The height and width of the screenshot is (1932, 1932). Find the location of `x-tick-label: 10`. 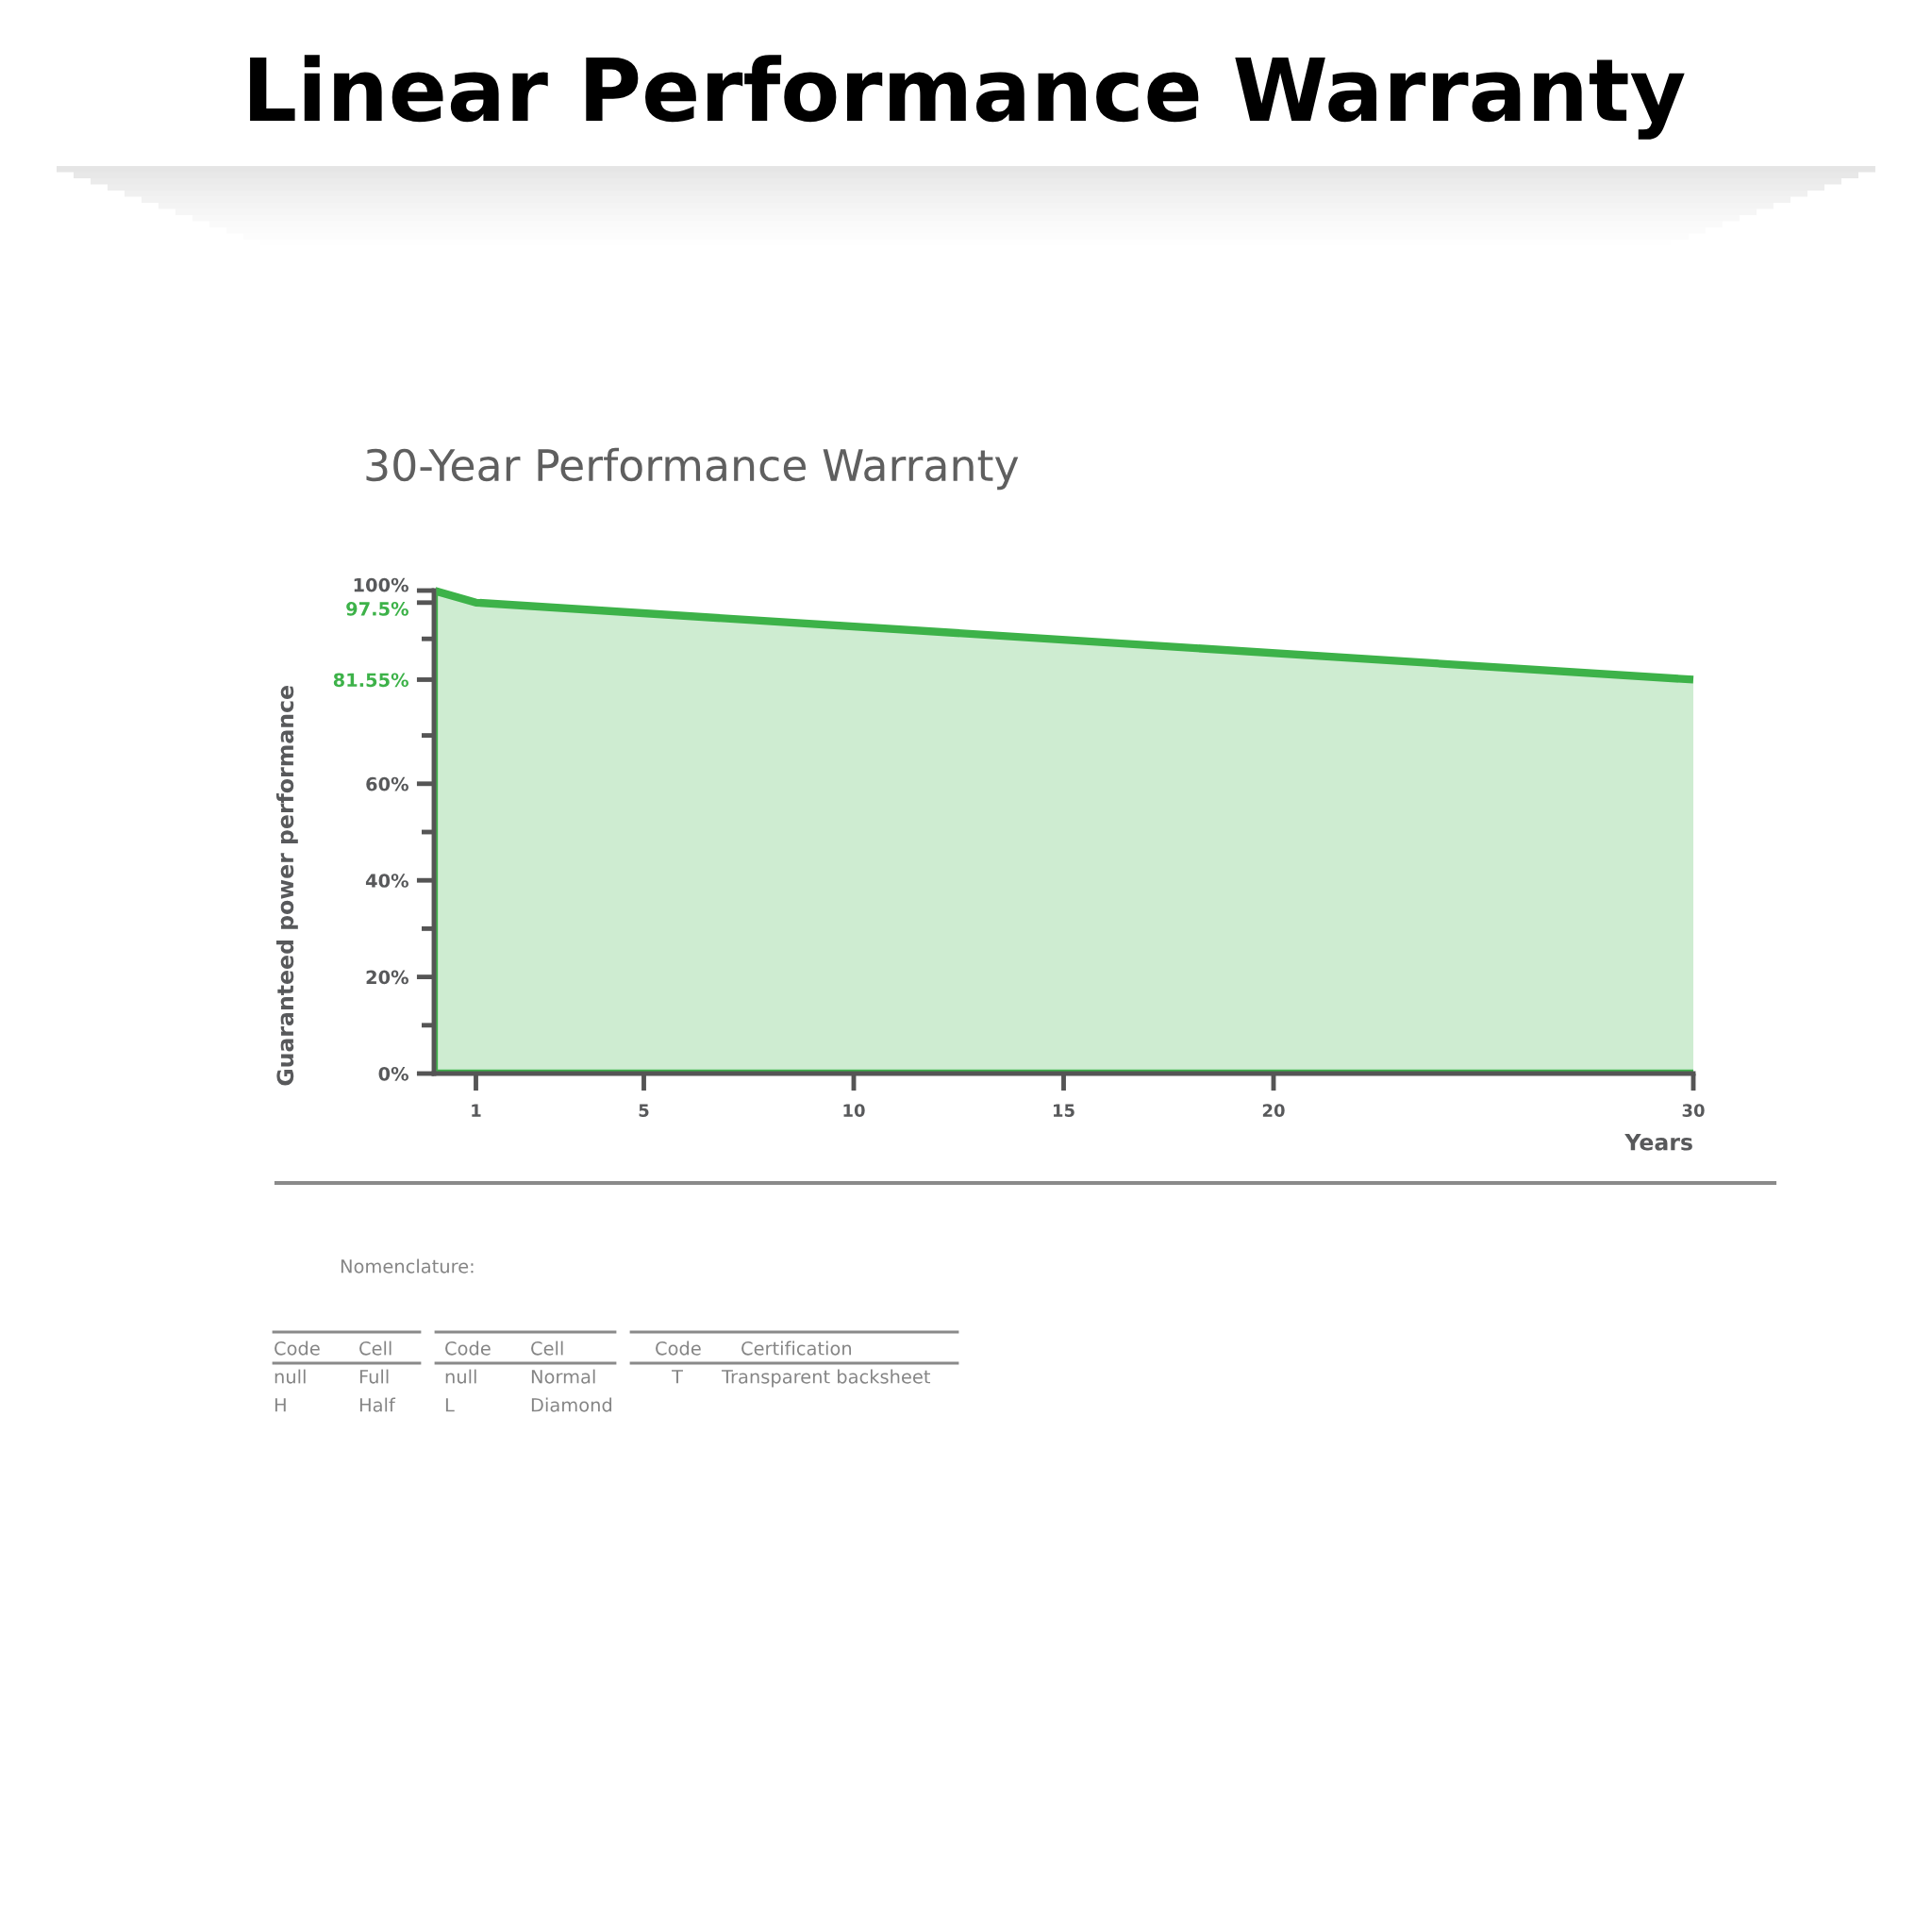

x-tick-label: 10 is located at coordinates (854, 1111).